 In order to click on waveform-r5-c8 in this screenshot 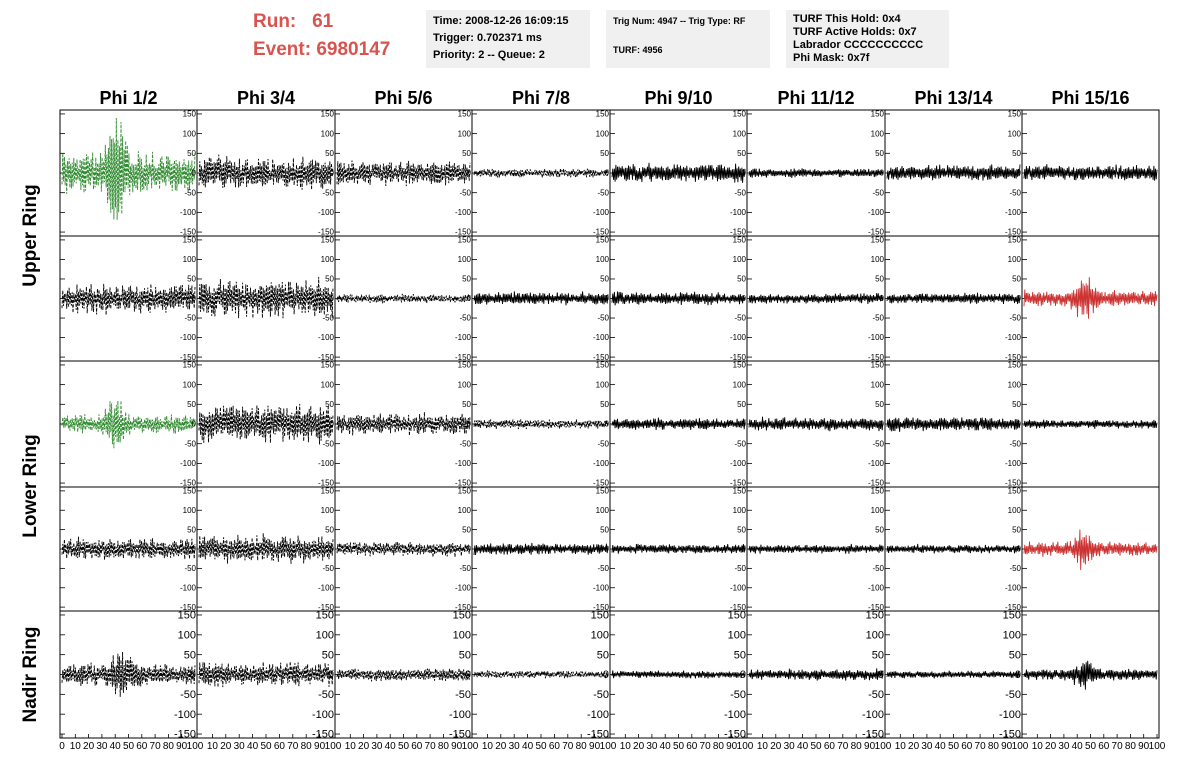, I will do `click(1090, 675)`.